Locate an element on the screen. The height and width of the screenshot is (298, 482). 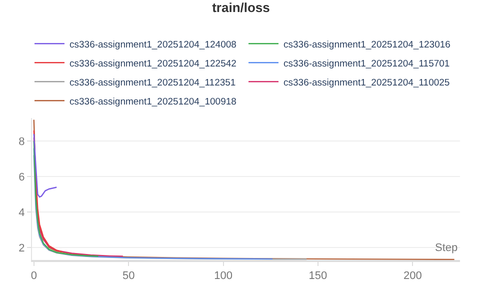
y-tick-label: 2 is located at coordinates (21, 248).